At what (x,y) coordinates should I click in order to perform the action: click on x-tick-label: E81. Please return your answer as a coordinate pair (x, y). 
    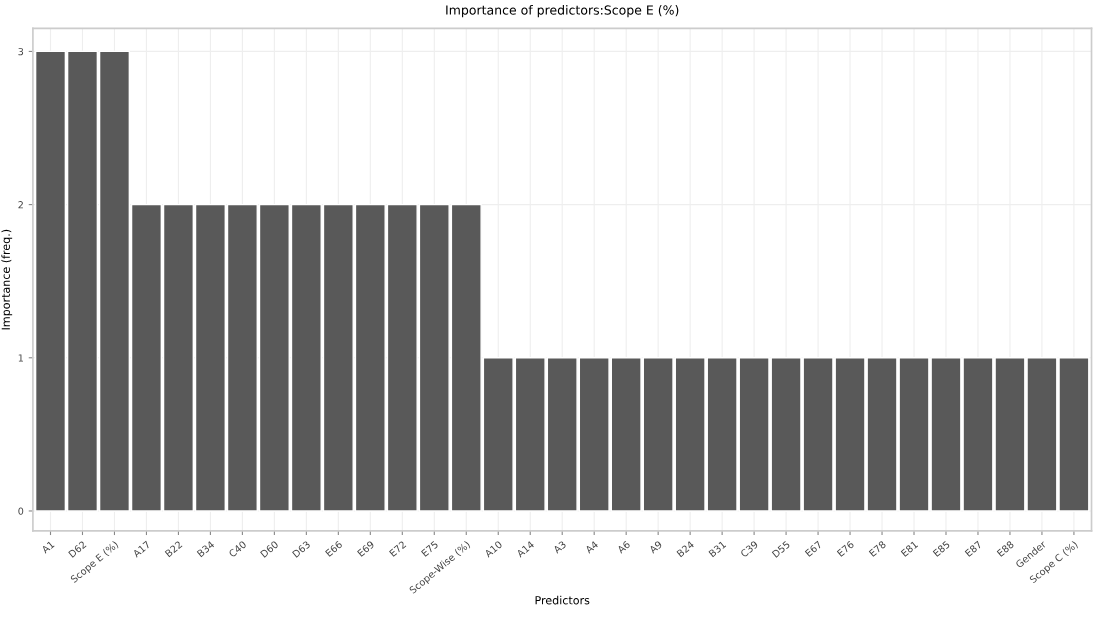
    Looking at the image, I should click on (909, 548).